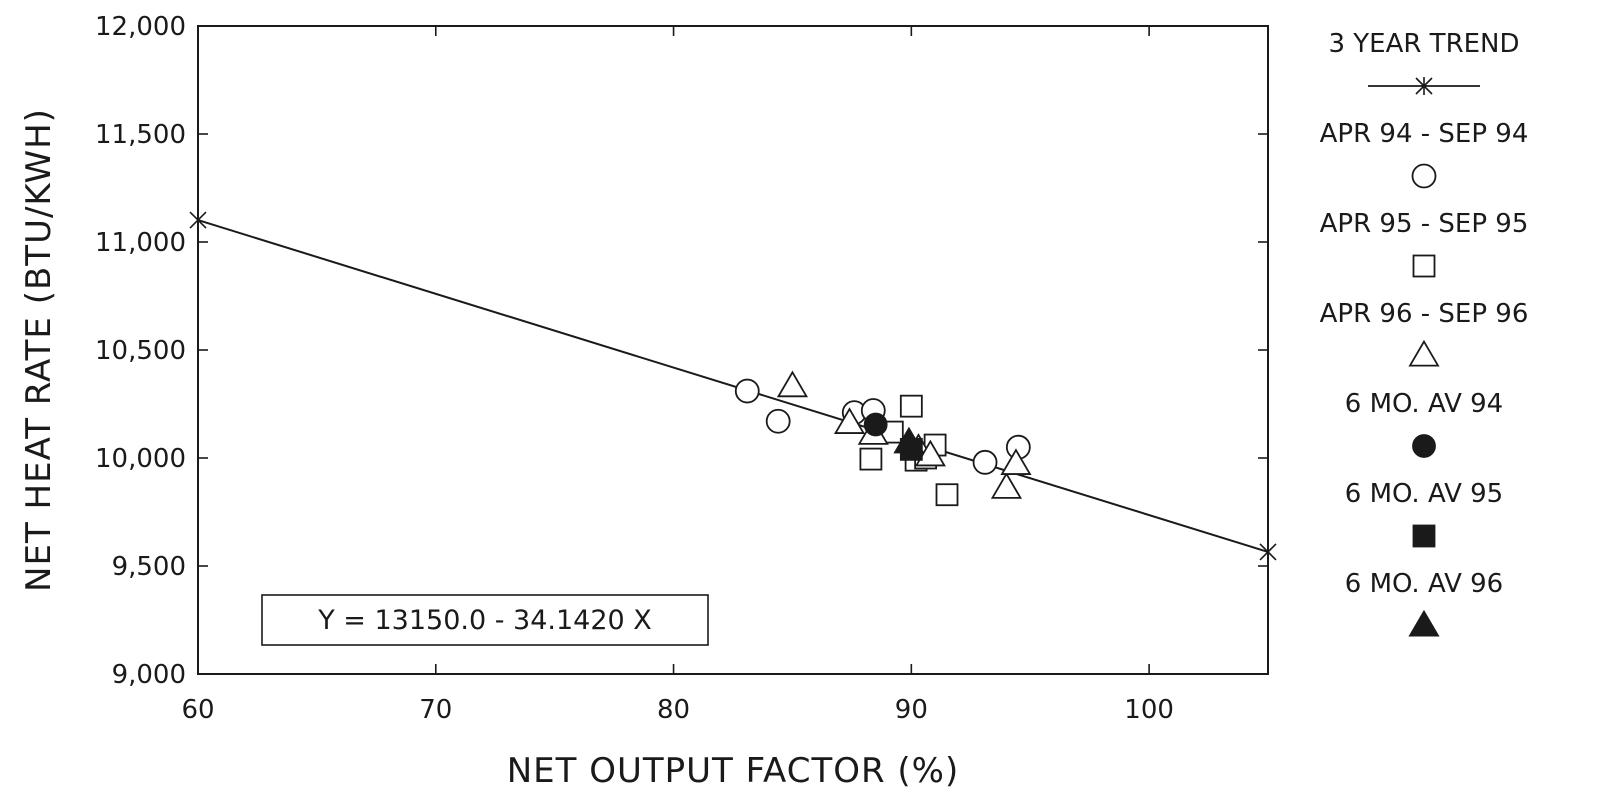 This screenshot has width=1602, height=801. I want to click on legend-label-apr-94-sep-94: APR 94 - SEP 94, so click(1424, 134).